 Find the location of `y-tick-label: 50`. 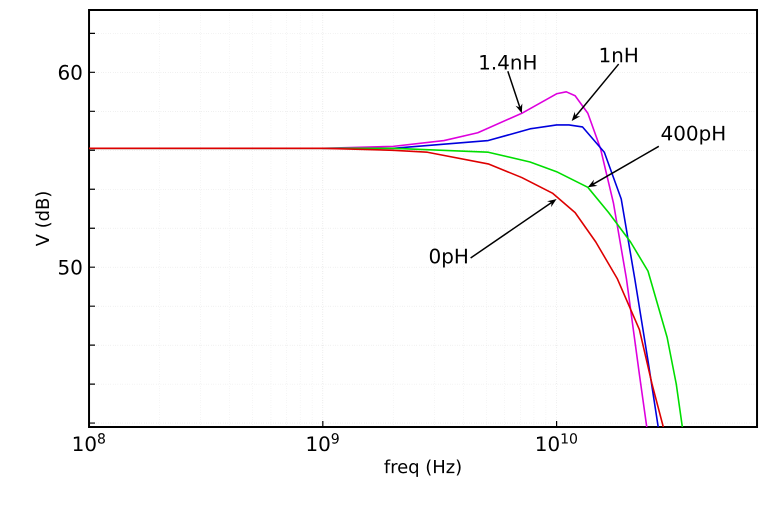

y-tick-label: 50 is located at coordinates (70, 267).